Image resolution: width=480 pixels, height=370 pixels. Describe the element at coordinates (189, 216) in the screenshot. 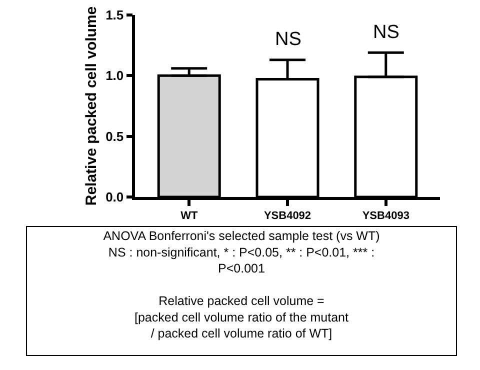

I see `x-tick-label: WT` at that location.